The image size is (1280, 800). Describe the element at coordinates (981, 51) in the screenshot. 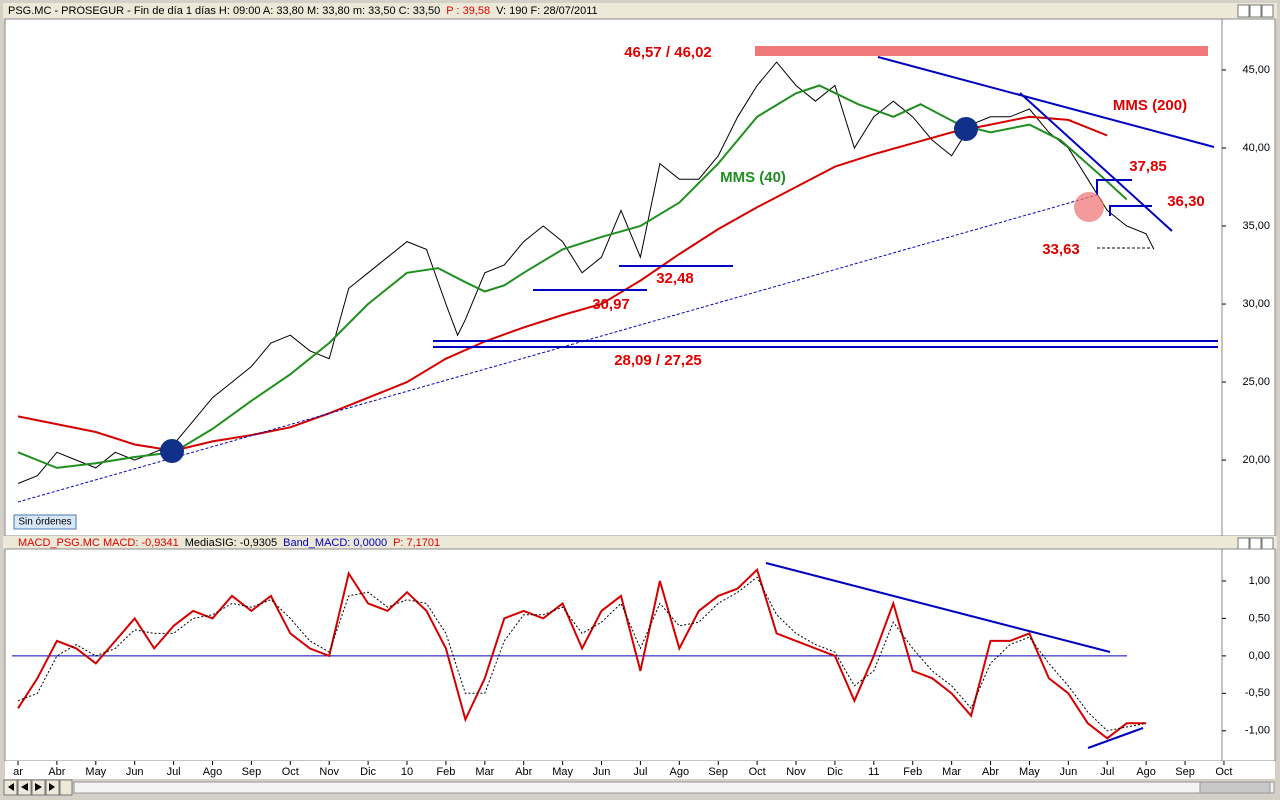

I see `resistance-band` at that location.